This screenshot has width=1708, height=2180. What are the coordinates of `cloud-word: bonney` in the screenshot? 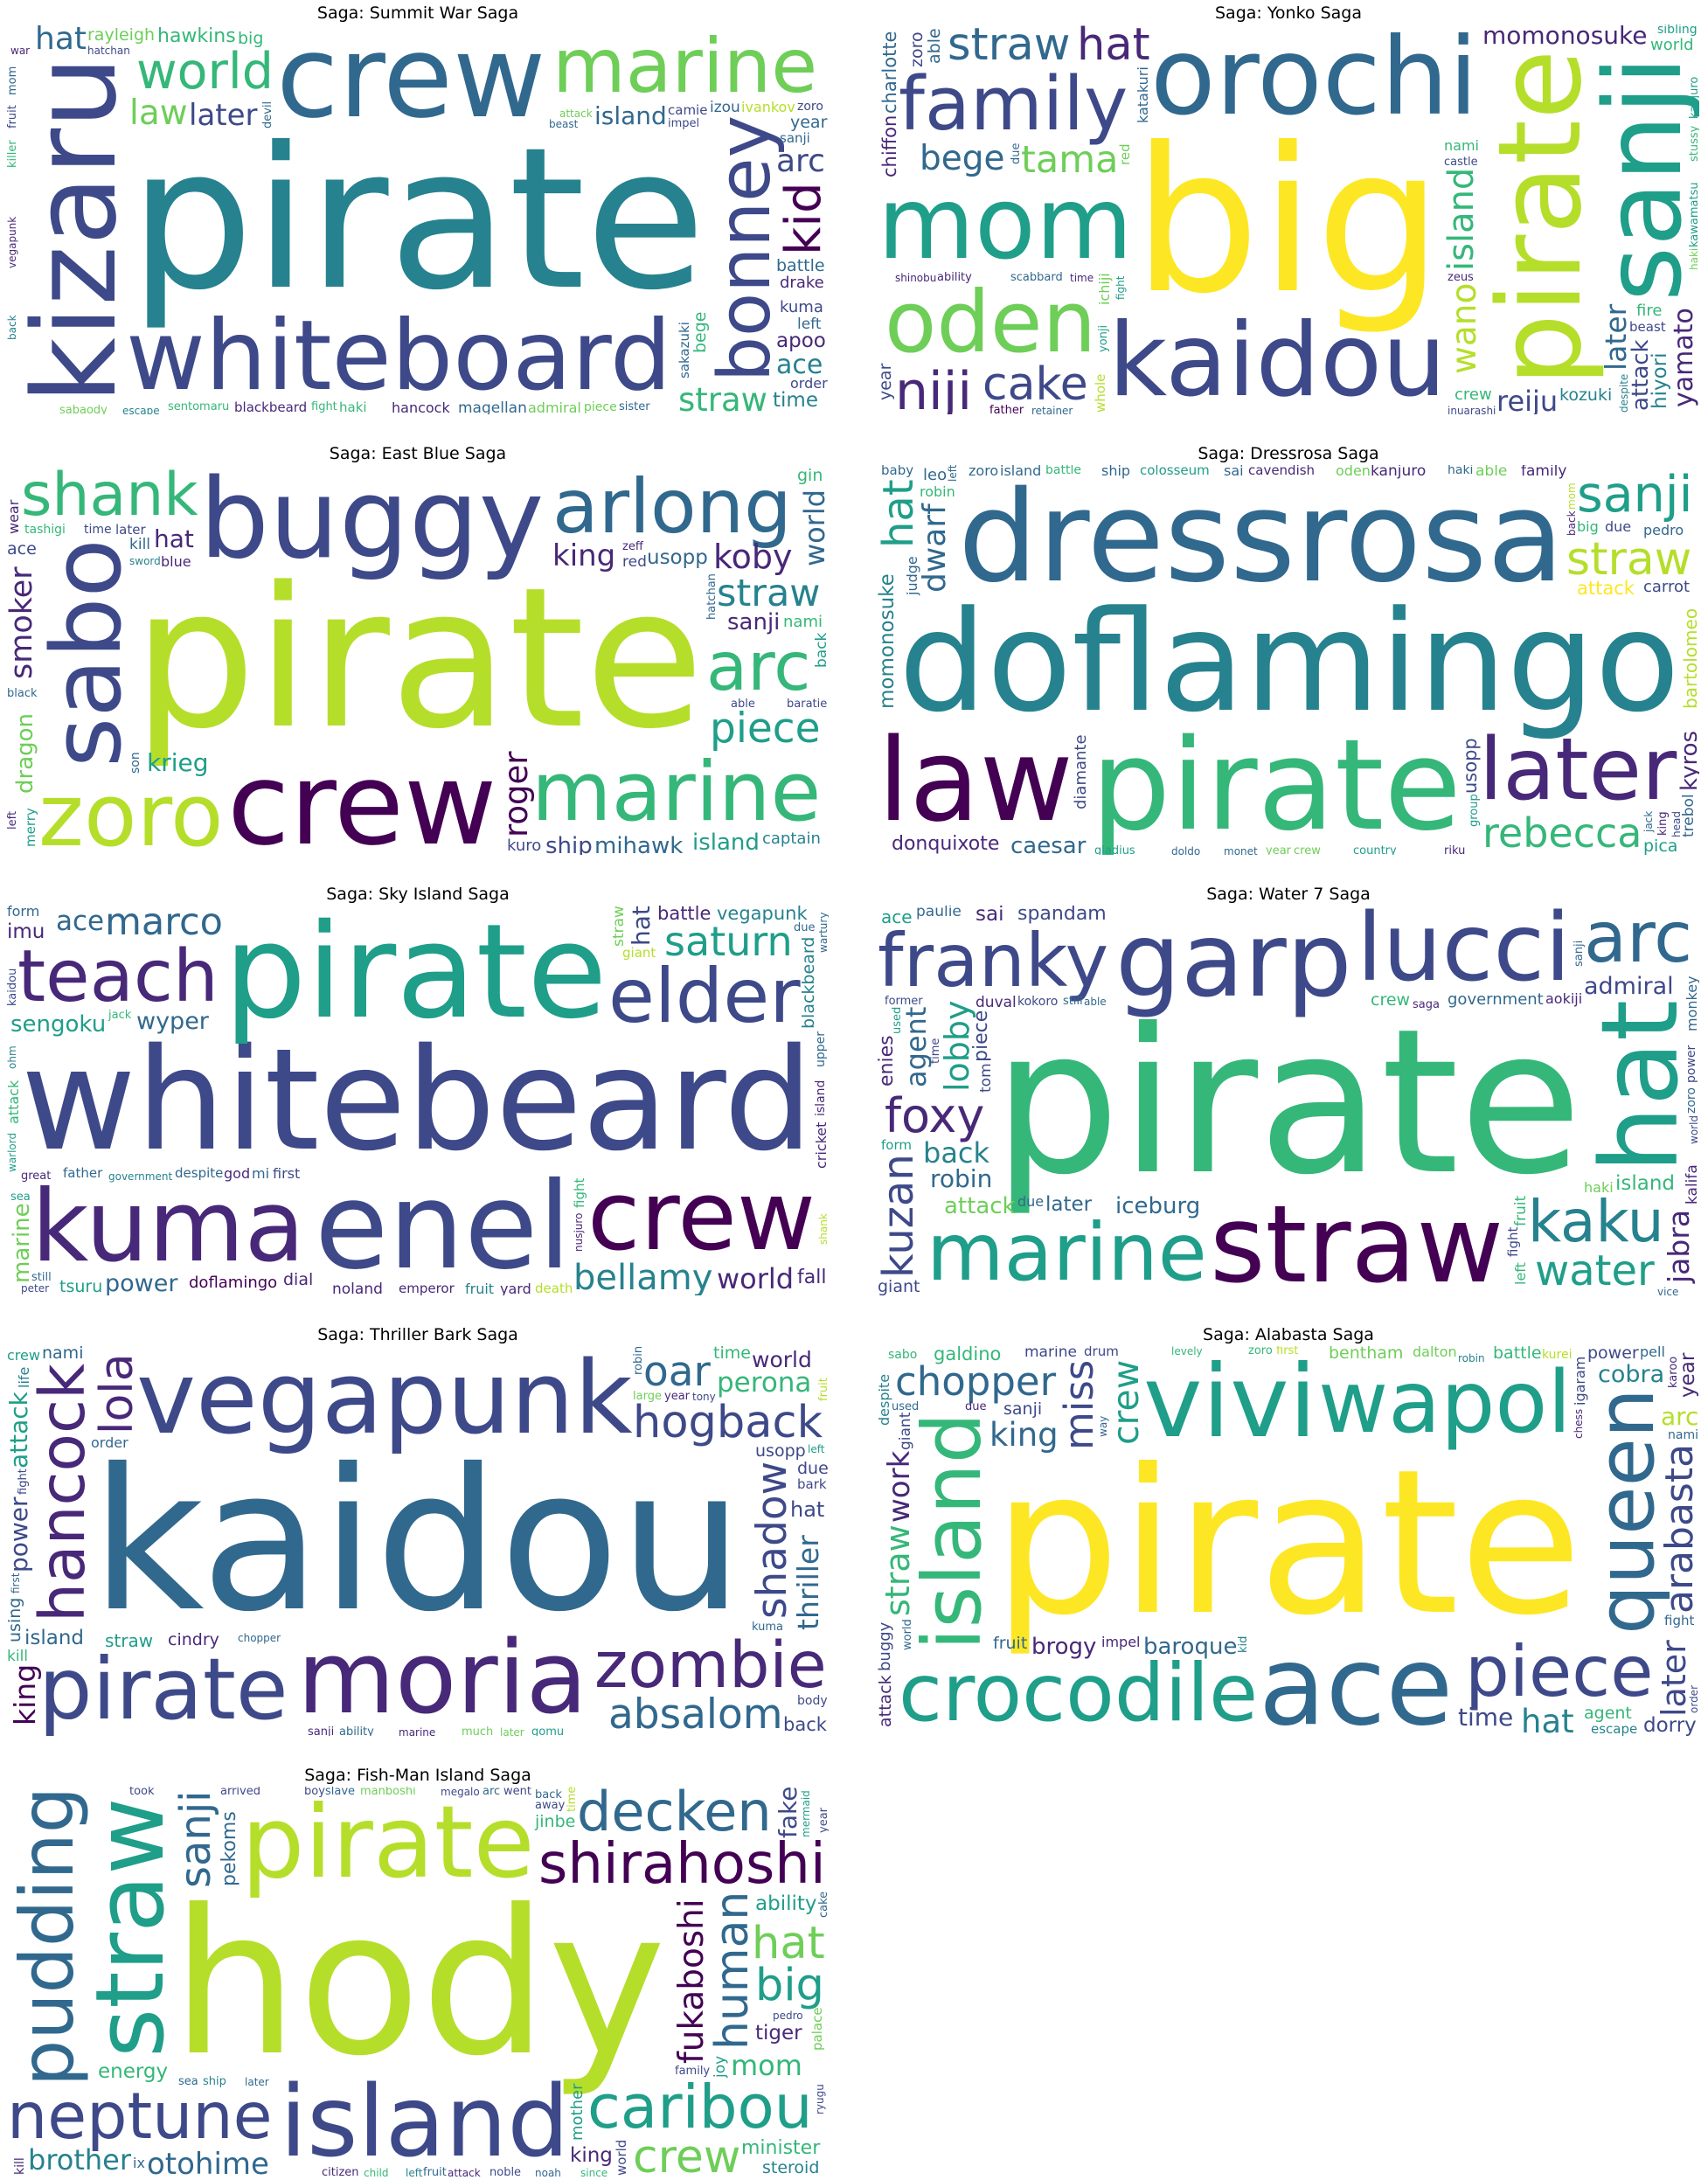 It's located at (745, 249).